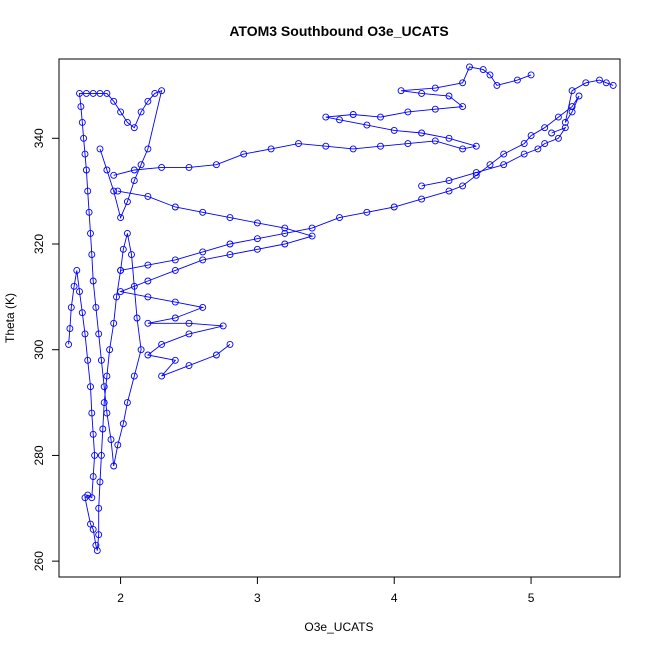  What do you see at coordinates (39, 244) in the screenshot?
I see `y-tick-label: 320` at bounding box center [39, 244].